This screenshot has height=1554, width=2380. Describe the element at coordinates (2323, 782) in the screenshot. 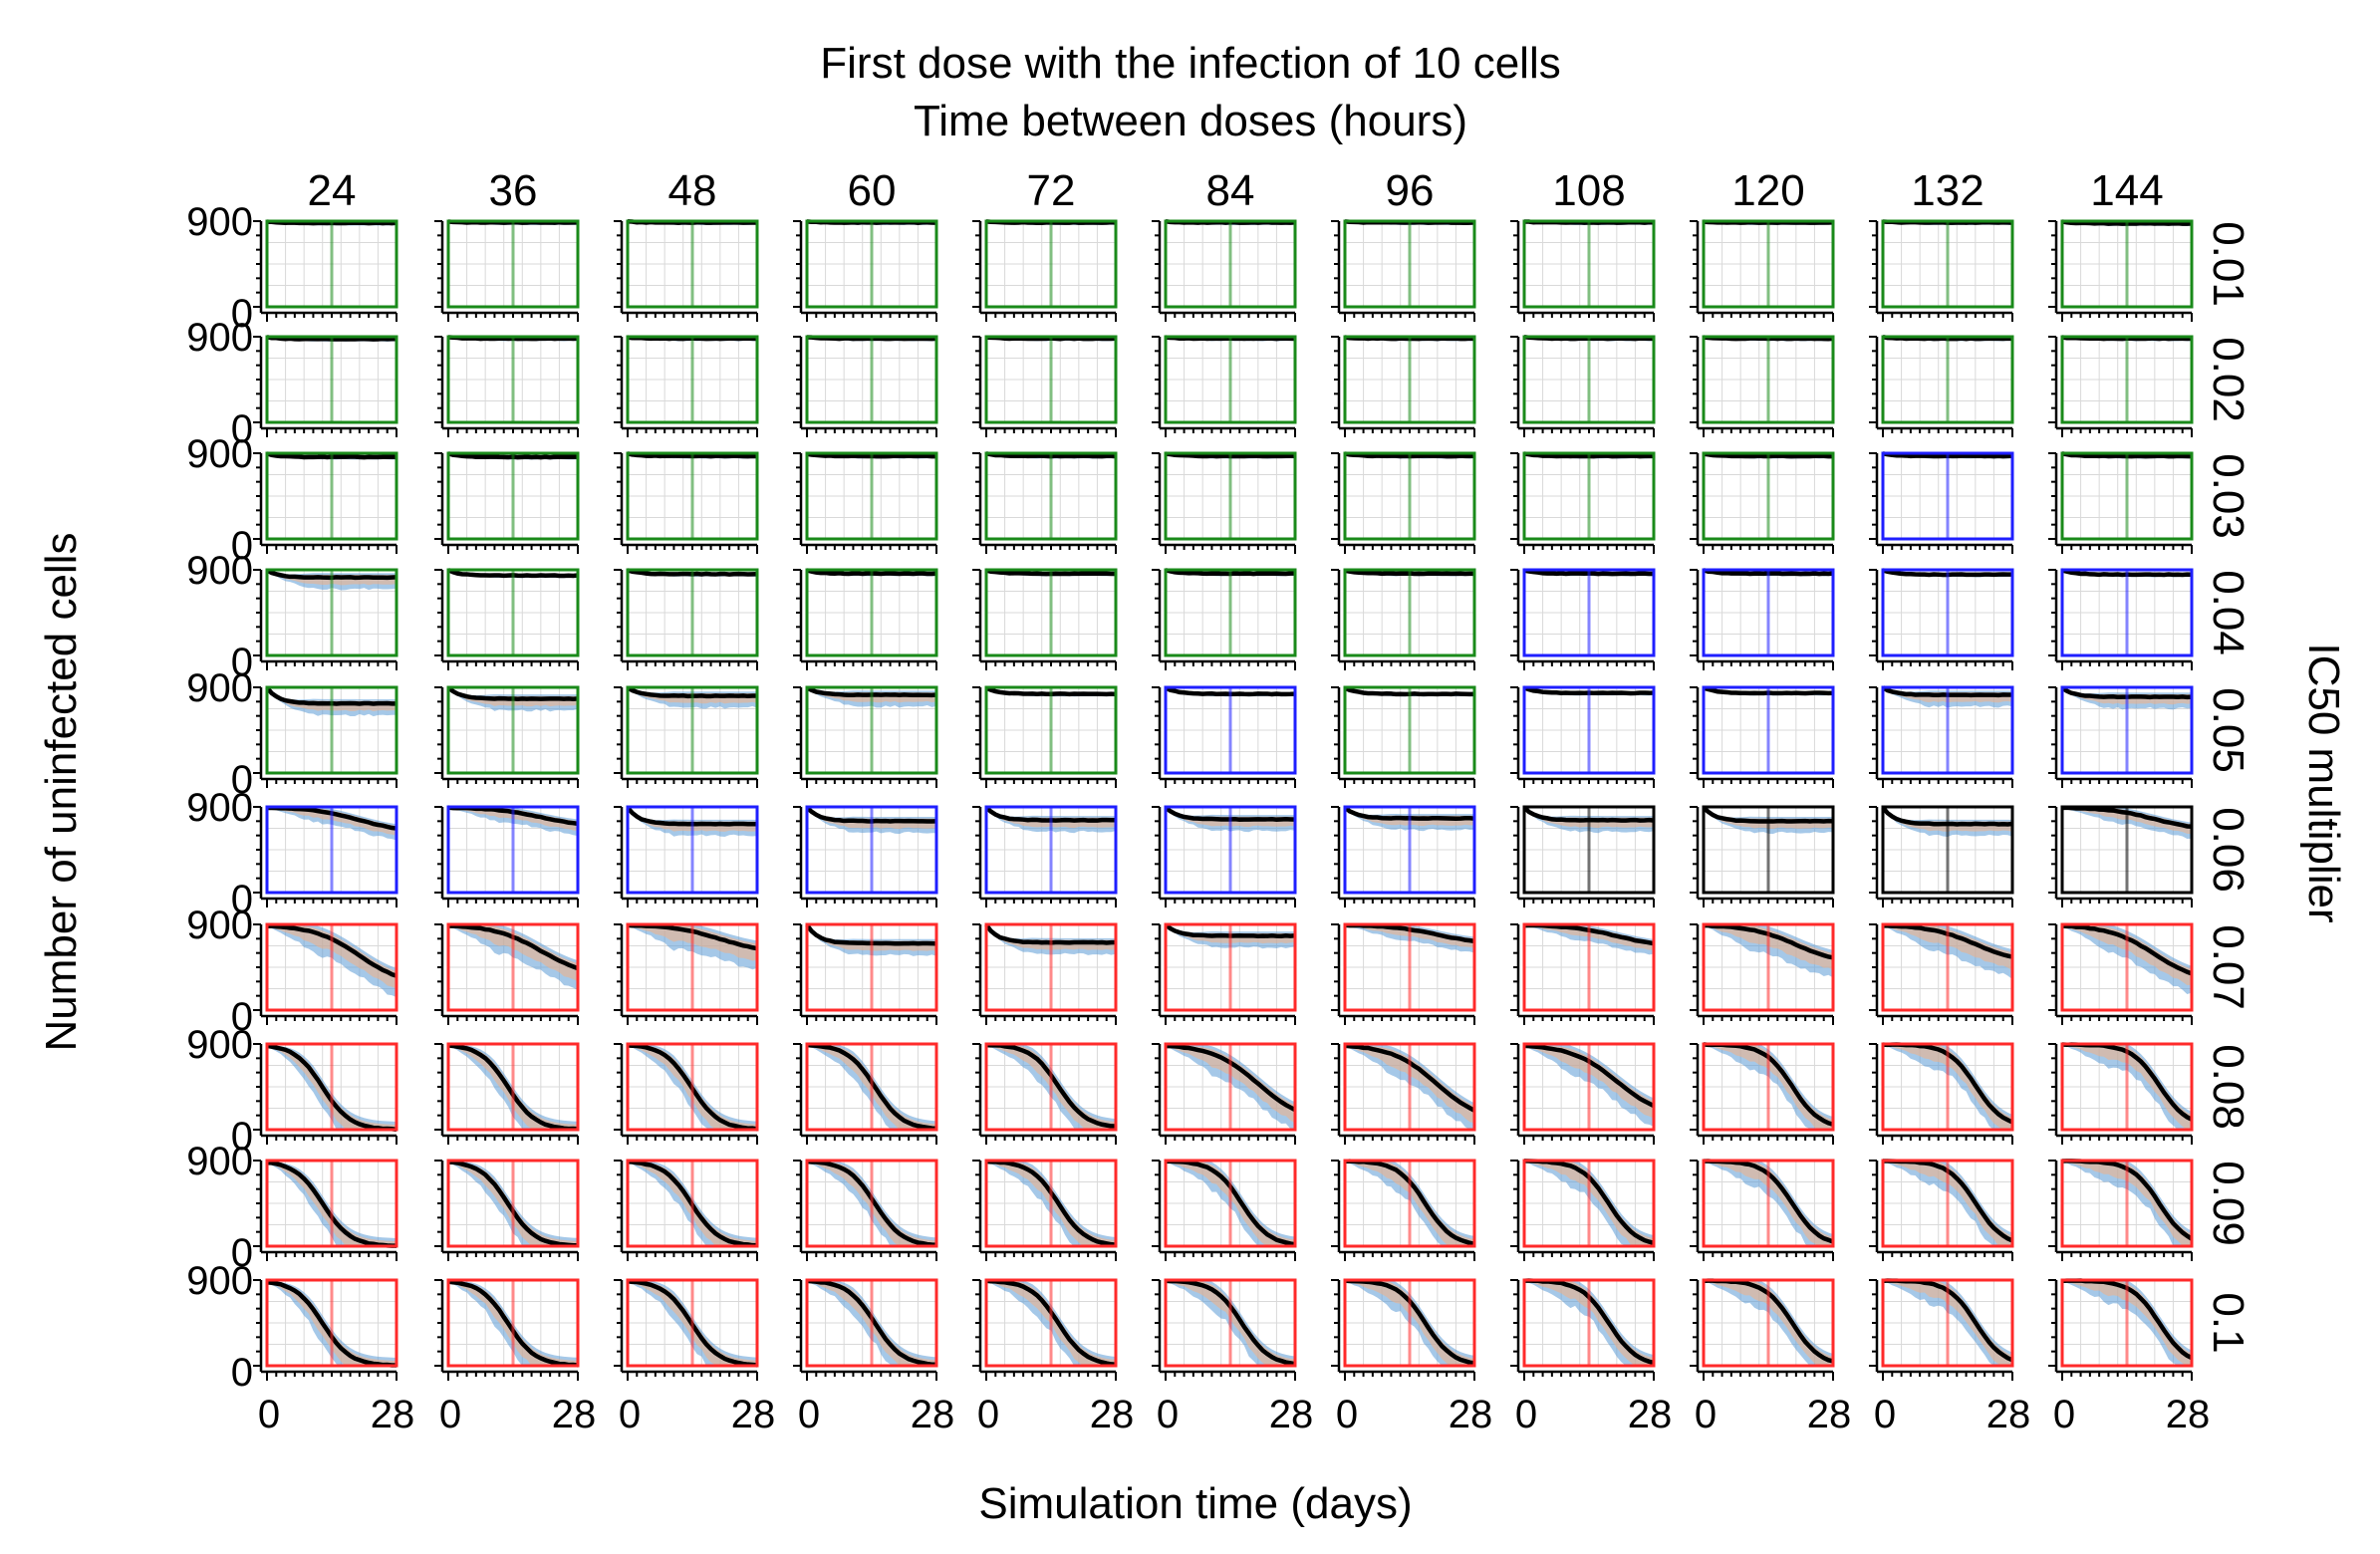

I see `row-axis-label: IC50 multiplier` at that location.